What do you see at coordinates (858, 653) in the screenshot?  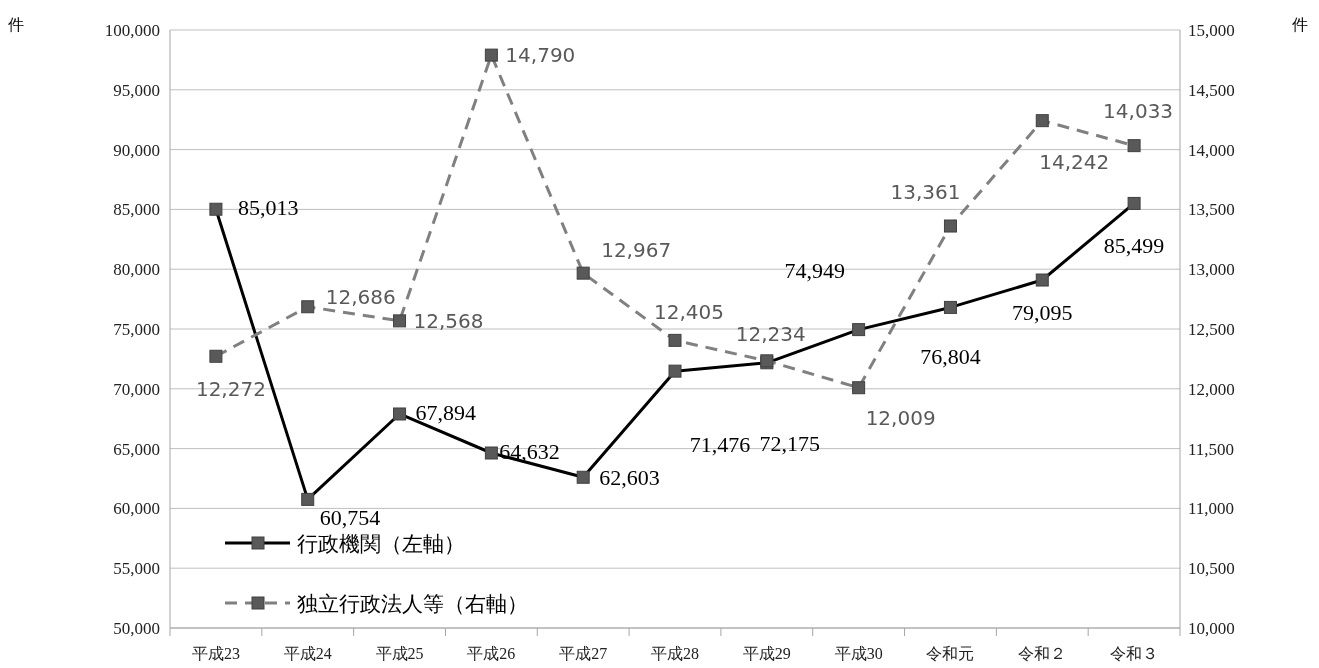 I see `x-tick-label: 平成30` at bounding box center [858, 653].